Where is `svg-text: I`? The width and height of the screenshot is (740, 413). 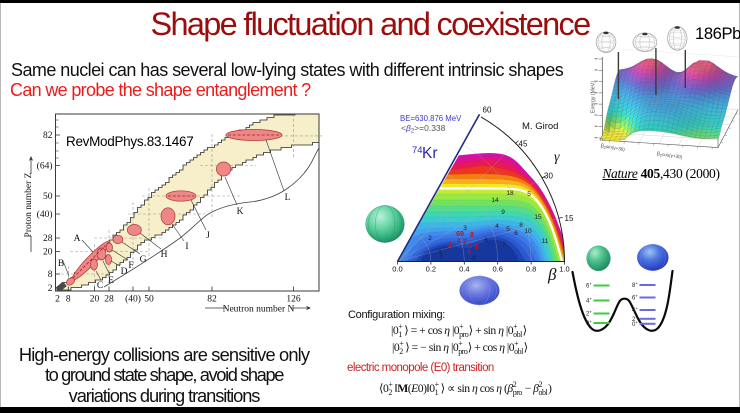 svg-text: I is located at coordinates (186, 247).